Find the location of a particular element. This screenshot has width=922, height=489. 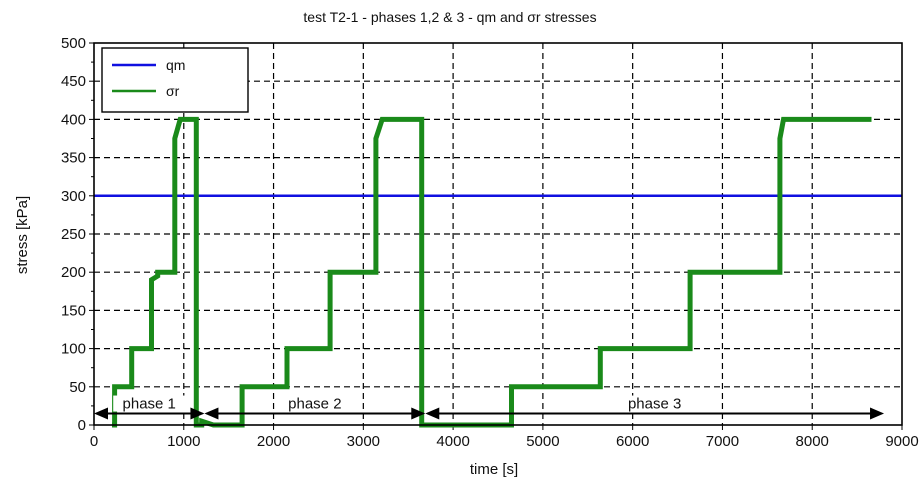

legend-label: σr is located at coordinates (173, 91).